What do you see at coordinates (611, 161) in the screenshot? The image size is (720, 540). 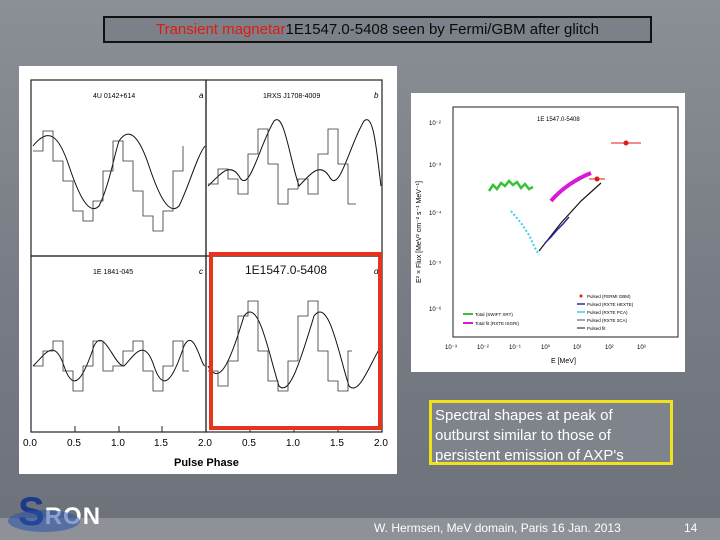 I see `gbm-points` at bounding box center [611, 161].